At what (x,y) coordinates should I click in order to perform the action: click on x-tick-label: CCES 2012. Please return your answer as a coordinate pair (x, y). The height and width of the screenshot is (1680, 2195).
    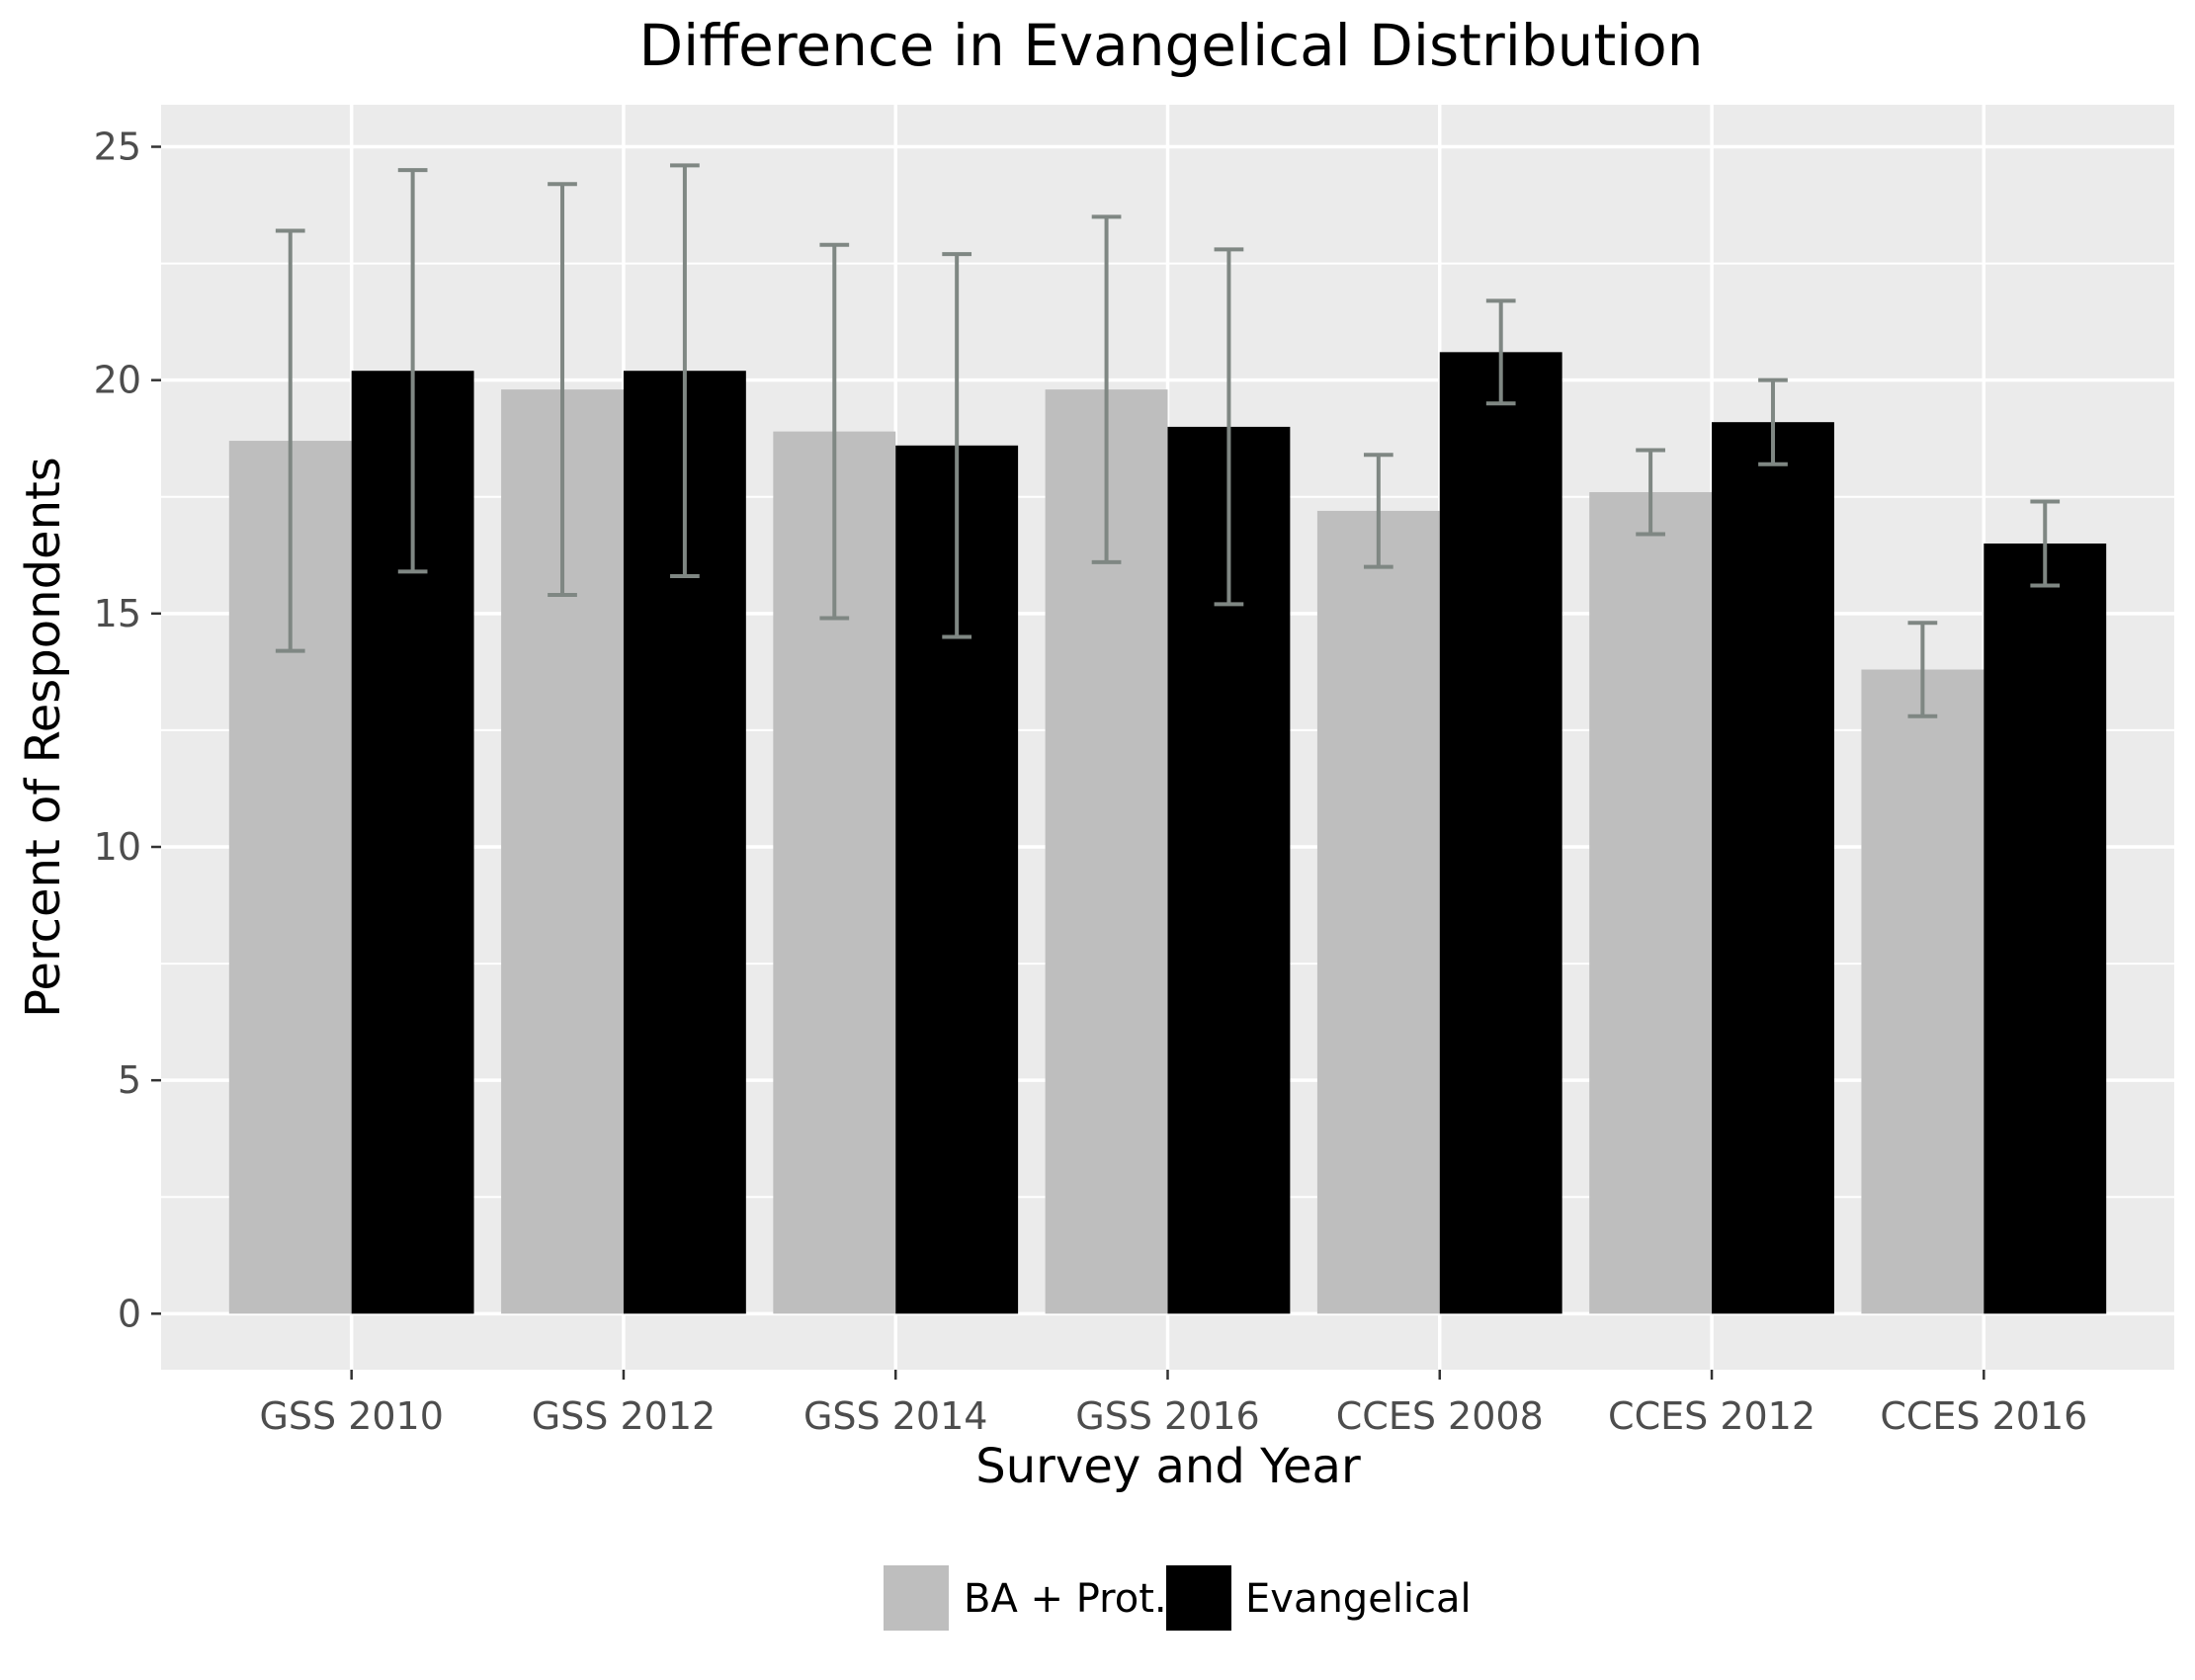
    Looking at the image, I should click on (1711, 1416).